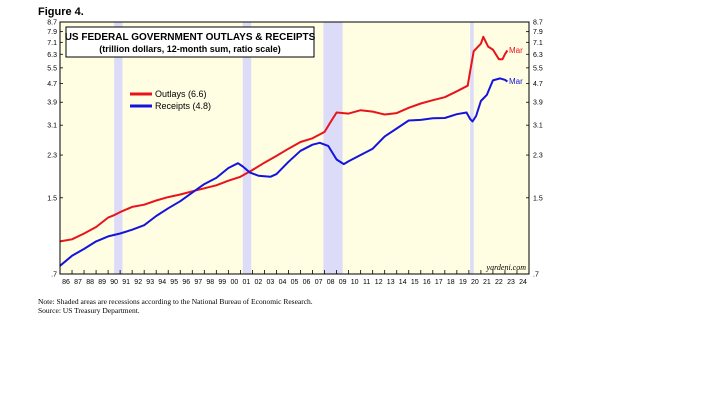 The width and height of the screenshot is (708, 400). I want to click on x-tick-label: 13, so click(391, 282).